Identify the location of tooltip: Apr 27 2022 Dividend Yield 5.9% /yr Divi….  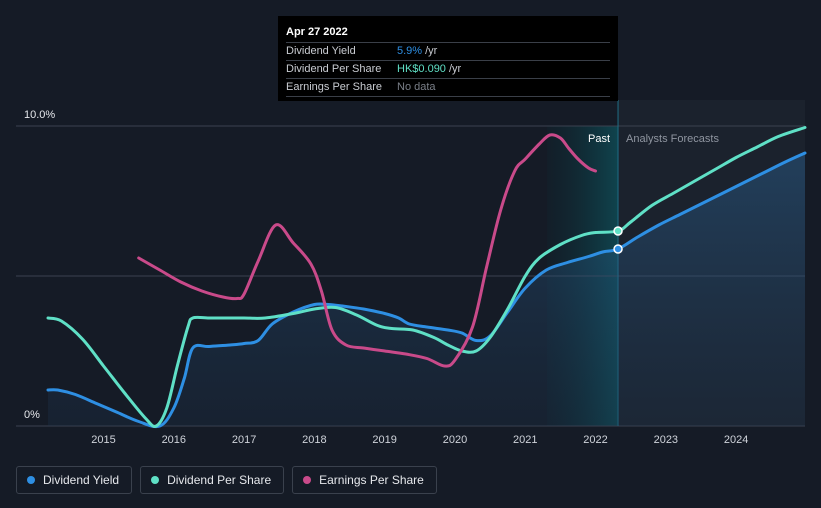
(448, 58).